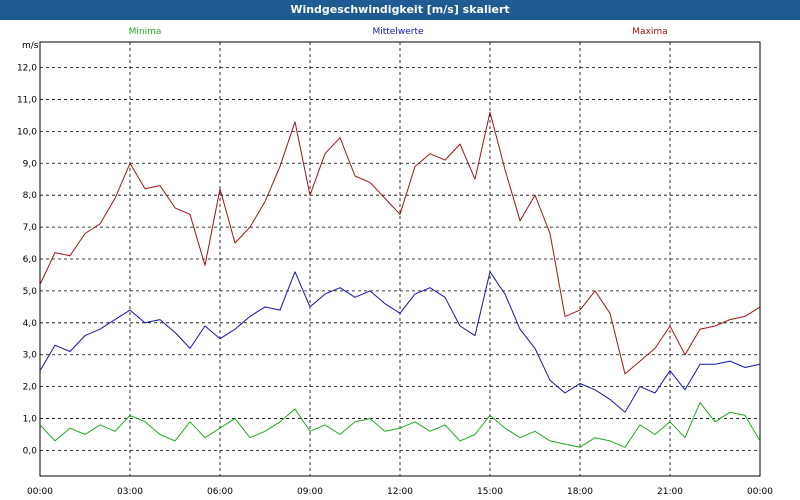  What do you see at coordinates (30, 324) in the screenshot?
I see `y-tick-label: 4,0` at bounding box center [30, 324].